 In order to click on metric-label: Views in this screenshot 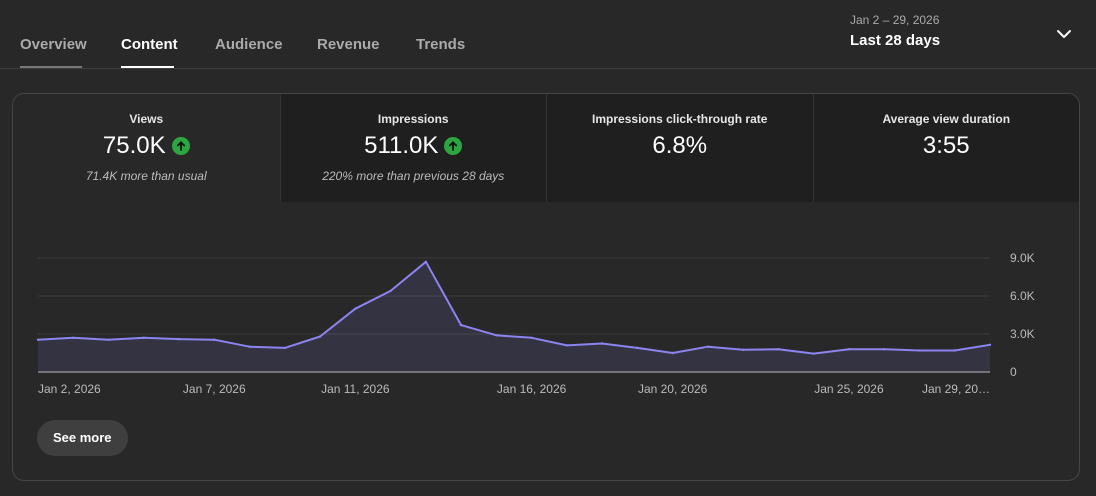, I will do `click(146, 119)`.